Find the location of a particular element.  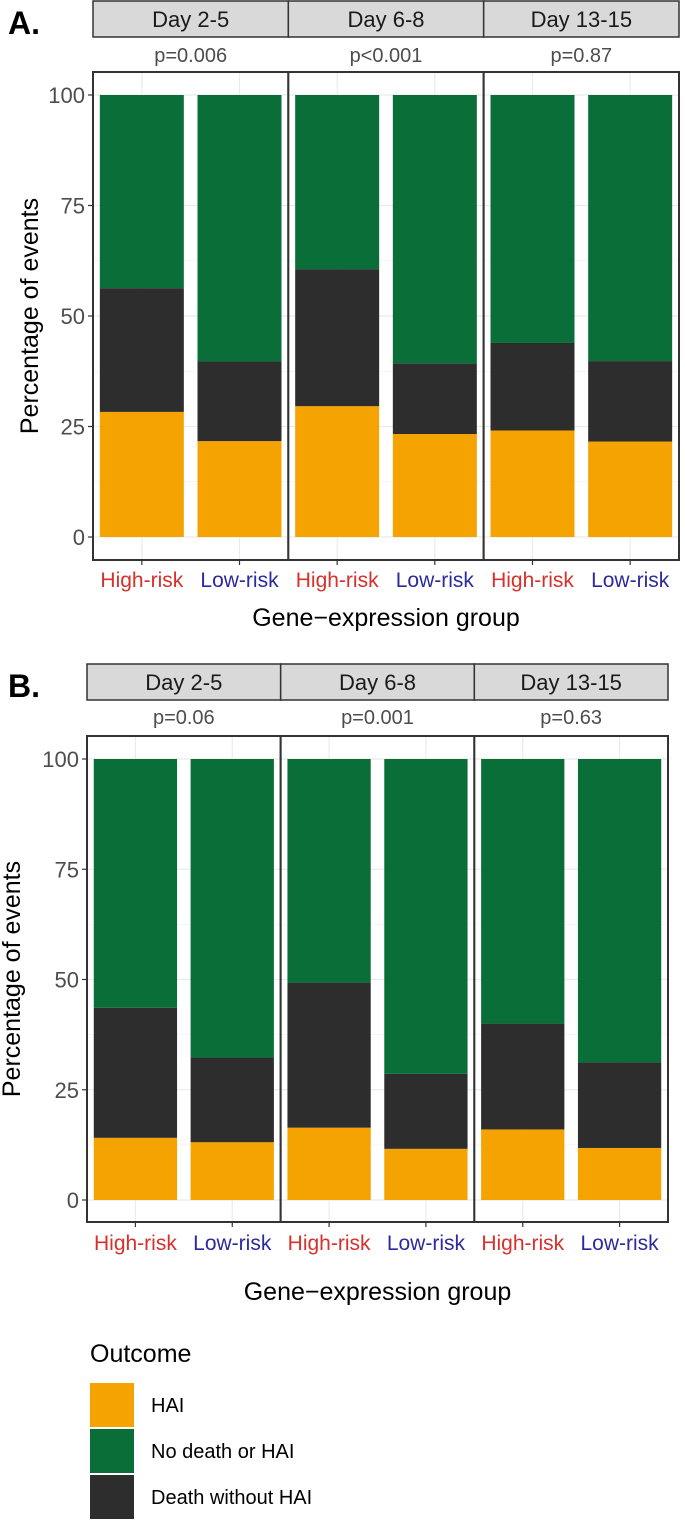

panel-b-bar-day-6-8-low-risk-hai is located at coordinates (426, 1174).